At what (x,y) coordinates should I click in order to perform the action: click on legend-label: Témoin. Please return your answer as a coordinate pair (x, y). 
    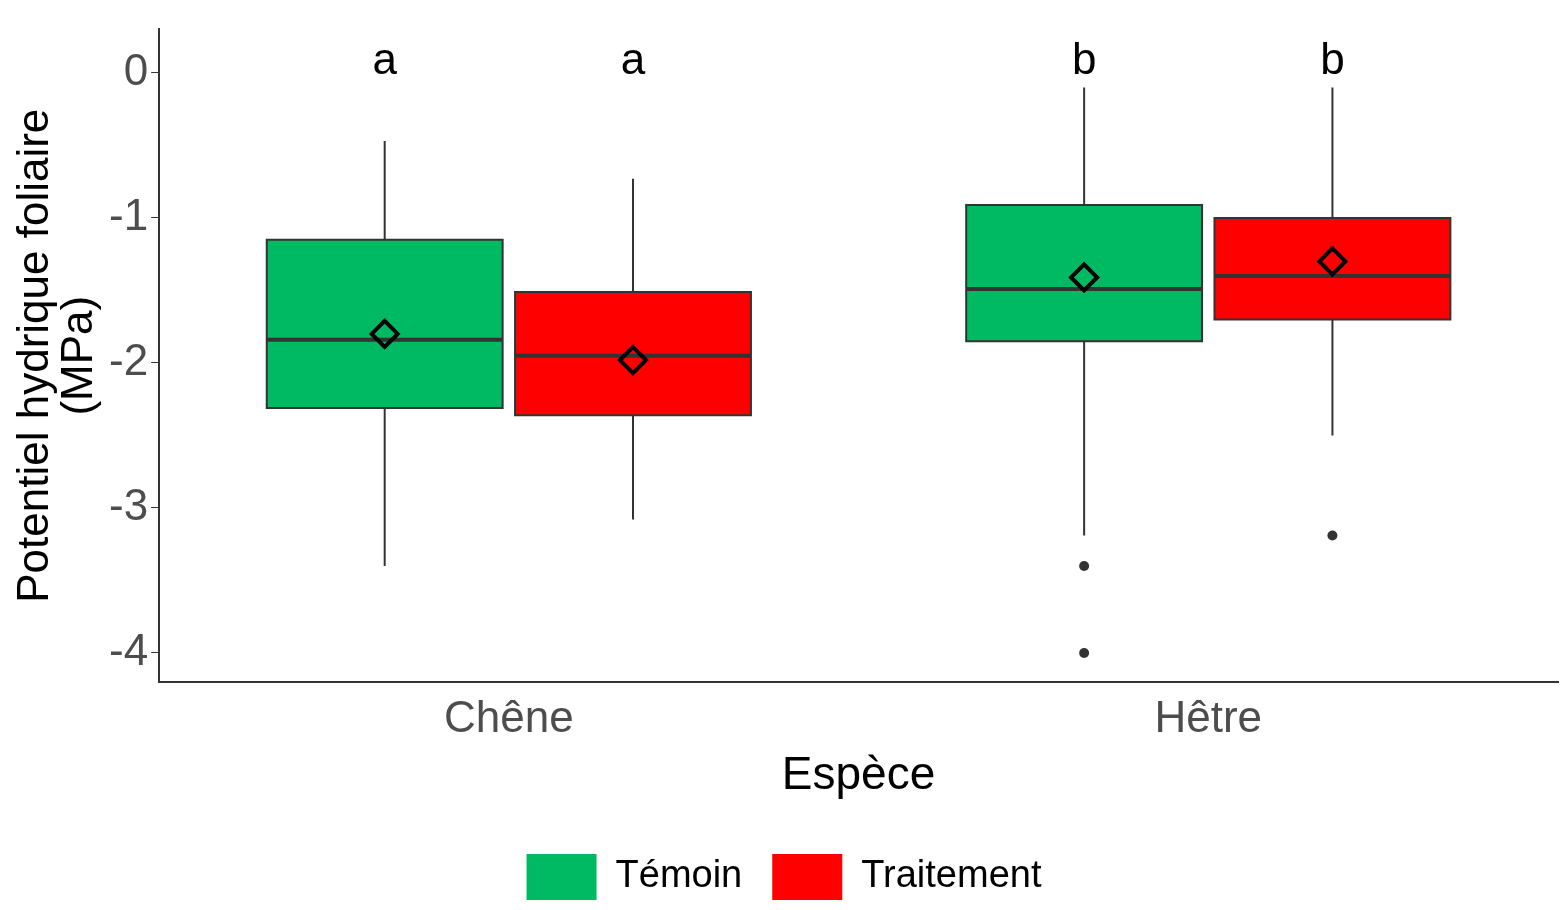
    Looking at the image, I should click on (679, 874).